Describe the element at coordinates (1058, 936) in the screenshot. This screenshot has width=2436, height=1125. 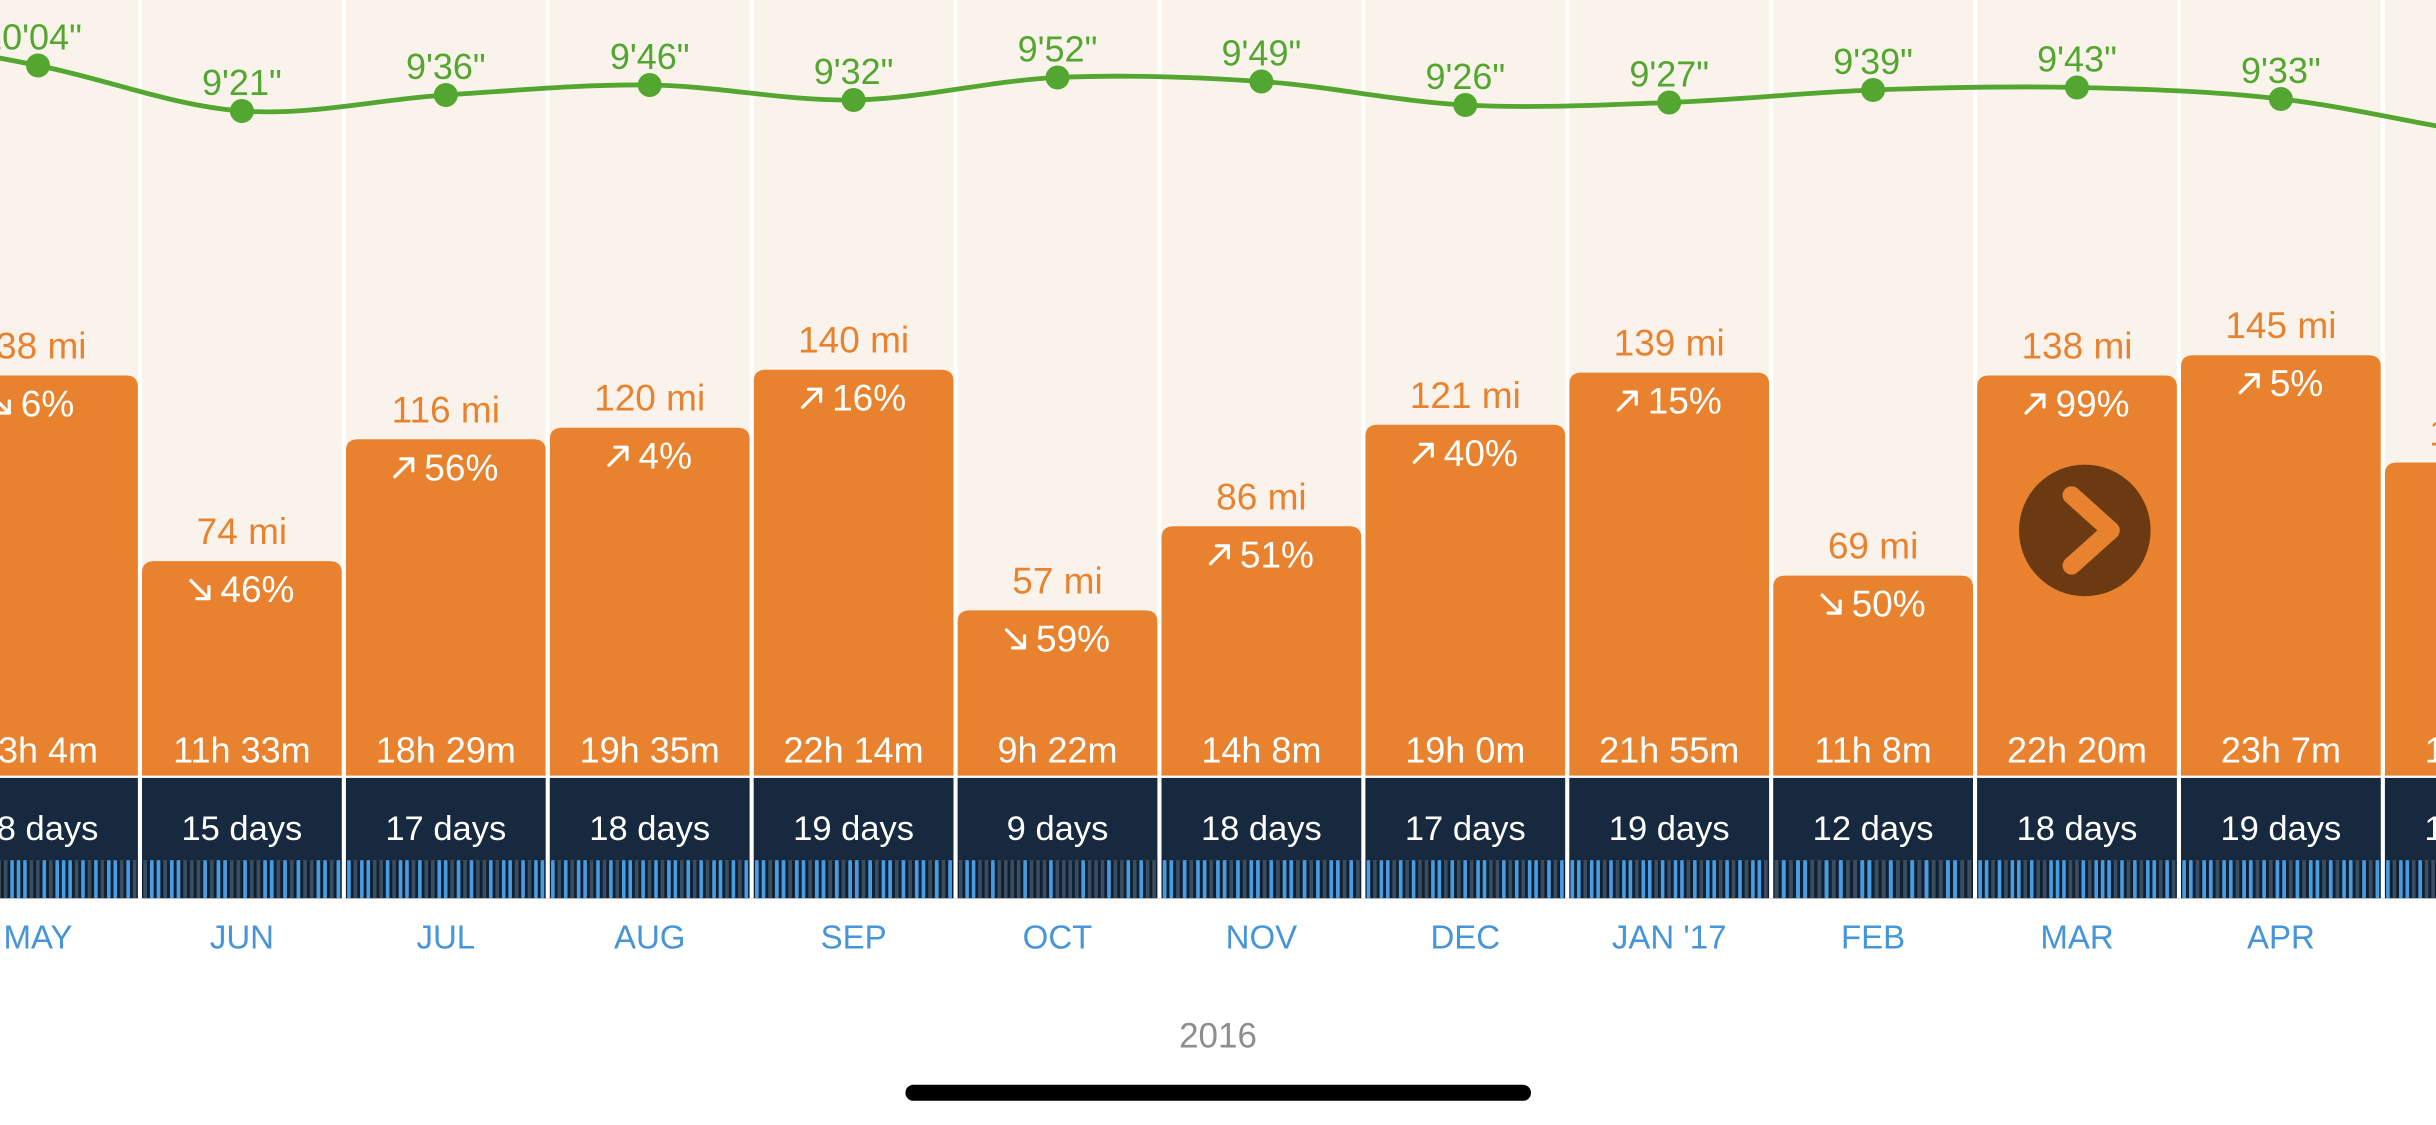
I see `svg-text: OCT` at that location.